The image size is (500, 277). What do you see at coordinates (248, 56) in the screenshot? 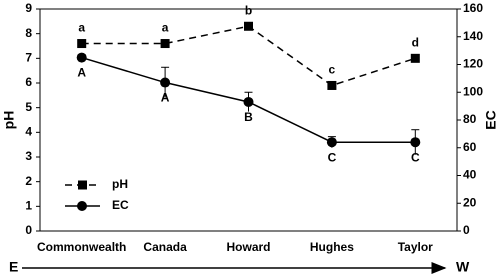
I see `series-line` at bounding box center [248, 56].